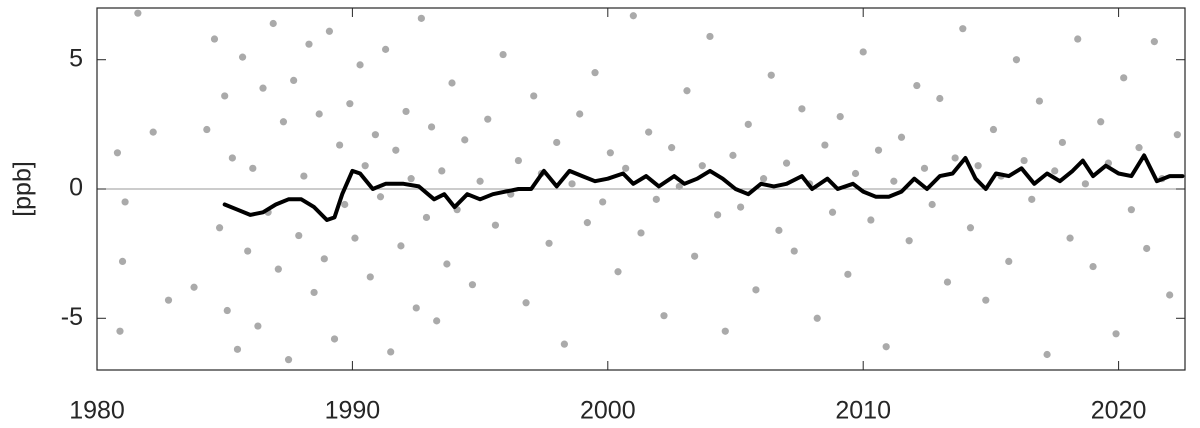 This screenshot has height=428, width=1200. Describe the element at coordinates (353, 411) in the screenshot. I see `x-tick-label: 1990` at that location.